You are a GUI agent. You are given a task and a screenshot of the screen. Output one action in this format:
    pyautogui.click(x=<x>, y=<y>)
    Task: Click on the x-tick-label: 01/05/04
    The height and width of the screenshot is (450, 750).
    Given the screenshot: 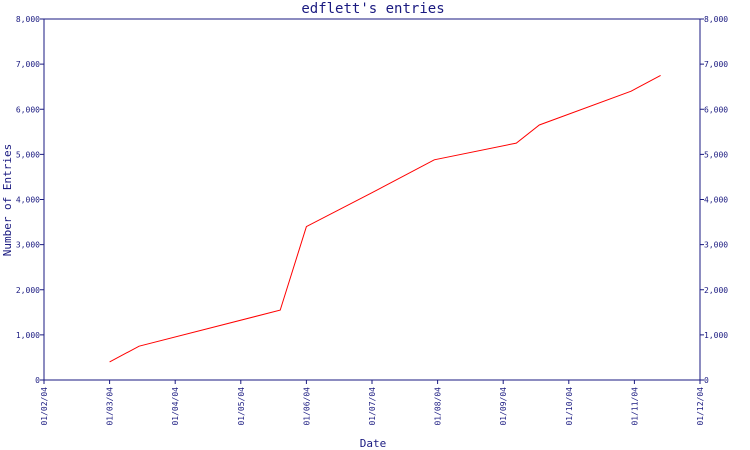 What is the action you would take?
    pyautogui.click(x=241, y=406)
    